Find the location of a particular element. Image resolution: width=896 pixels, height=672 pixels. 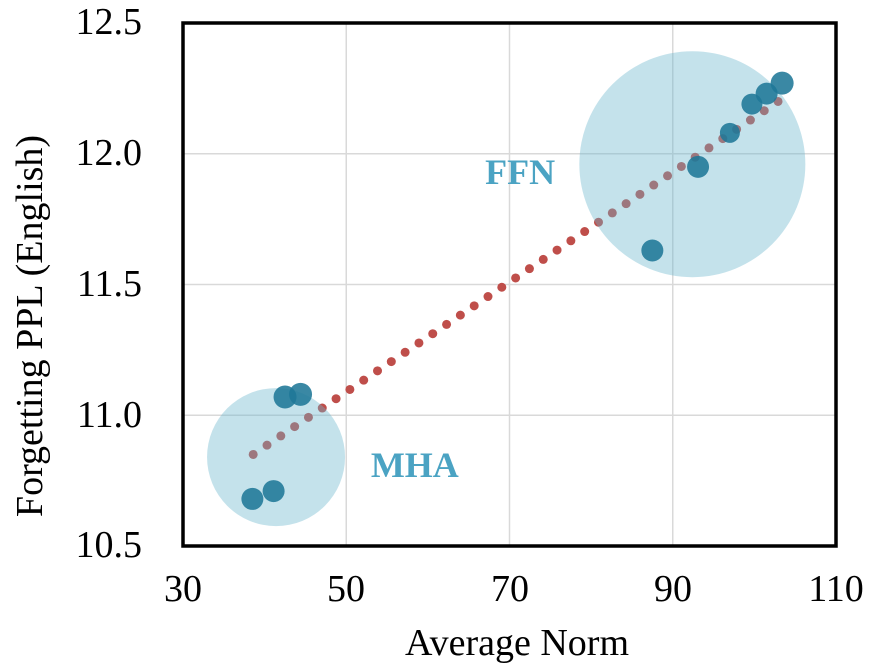

x-tick-label: 90 is located at coordinates (673, 589).